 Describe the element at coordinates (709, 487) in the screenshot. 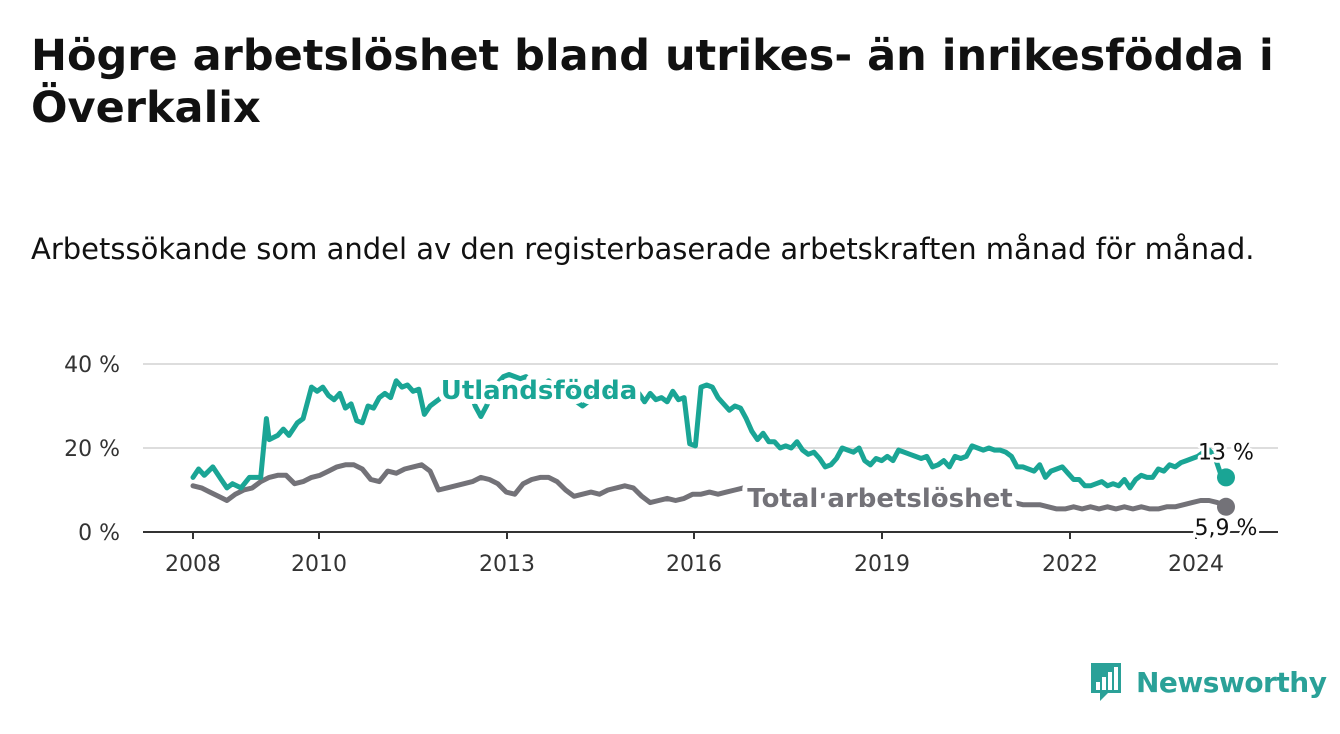

I see `series-line-total` at that location.